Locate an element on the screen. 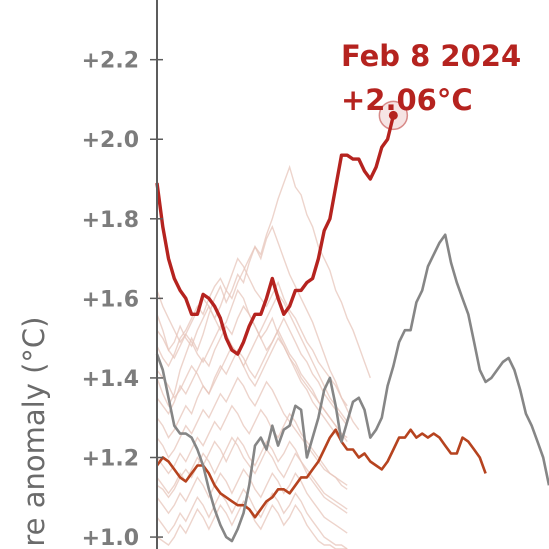  annotation-date: Feb 8 2024 is located at coordinates (431, 56).